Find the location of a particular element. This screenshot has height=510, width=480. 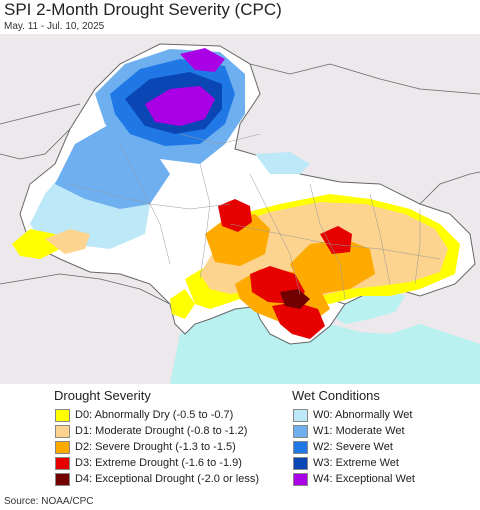

legend-item-w2: W2: Severe Wet is located at coordinates (343, 447).